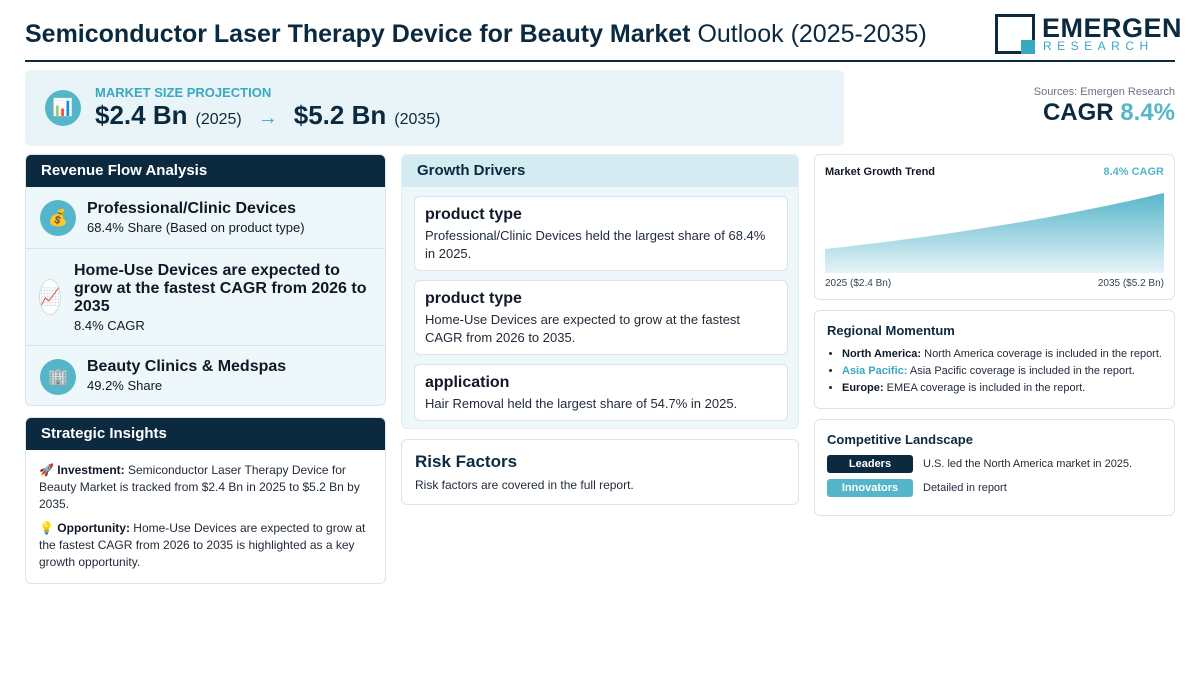 The height and width of the screenshot is (700, 1200). Describe the element at coordinates (50, 297) in the screenshot. I see `trend-up-icon: 📈` at that location.